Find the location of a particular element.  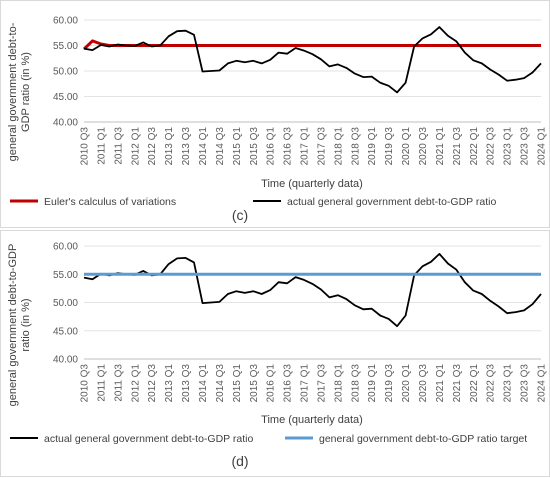

panel-c-x-tick-label: 2012 Q1 is located at coordinates (135, 146).